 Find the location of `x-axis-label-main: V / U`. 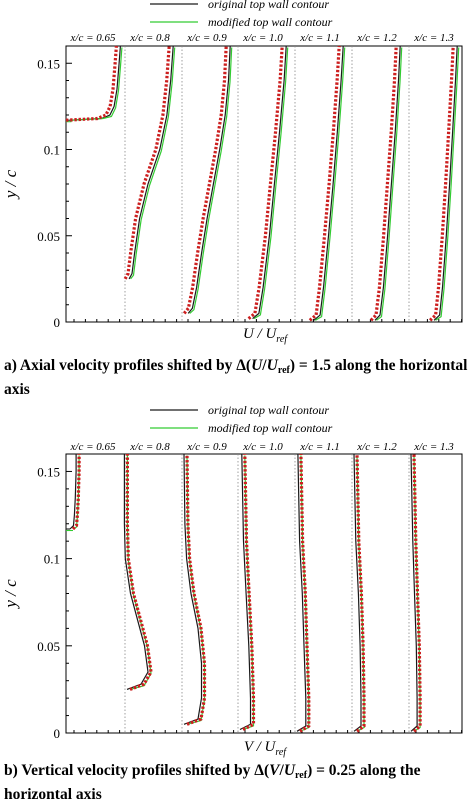

x-axis-label-main: V / U is located at coordinates (260, 747).